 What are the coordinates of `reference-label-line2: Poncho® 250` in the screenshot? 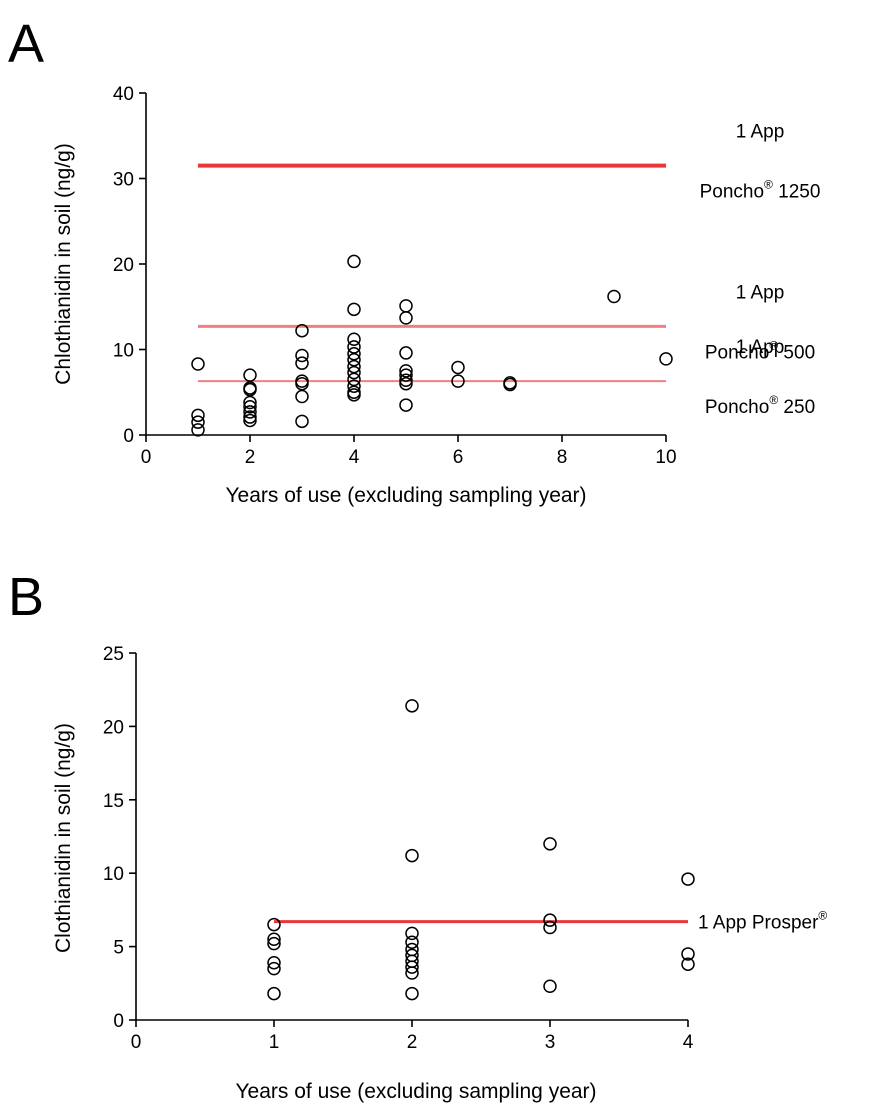 It's located at (760, 405).